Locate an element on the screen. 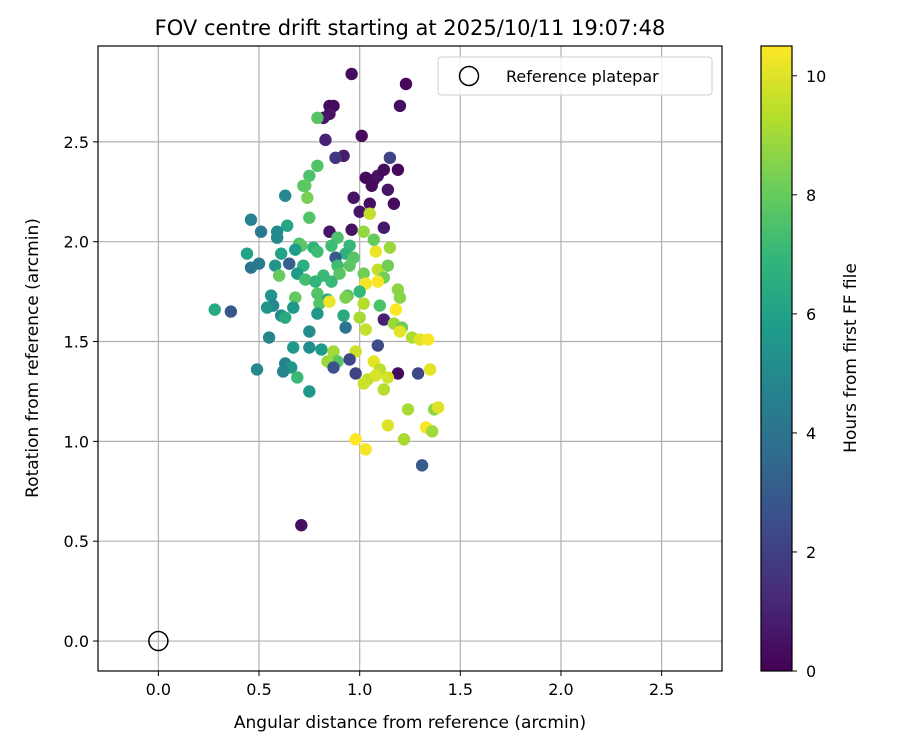 Image resolution: width=900 pixels, height=750 pixels. legend: Reference platepar is located at coordinates (575, 76).